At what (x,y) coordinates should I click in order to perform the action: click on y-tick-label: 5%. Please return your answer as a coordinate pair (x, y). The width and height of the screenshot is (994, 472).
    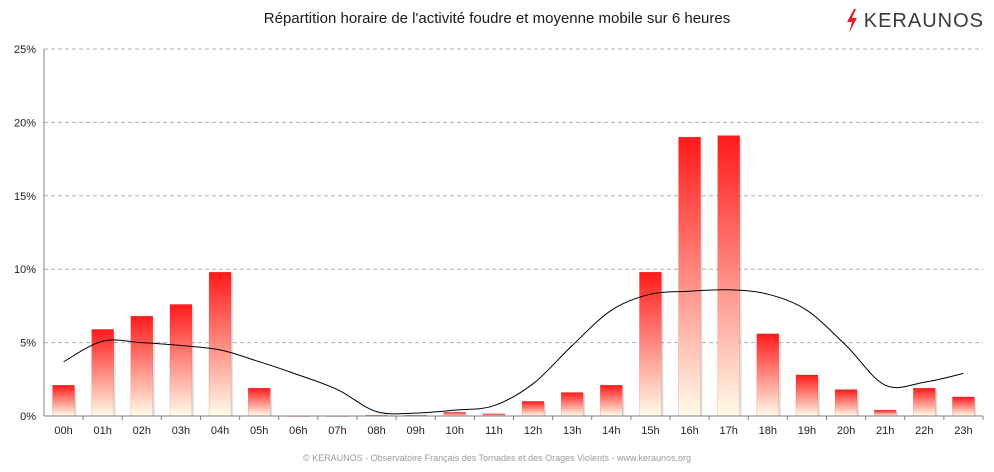
    Looking at the image, I should click on (28, 344).